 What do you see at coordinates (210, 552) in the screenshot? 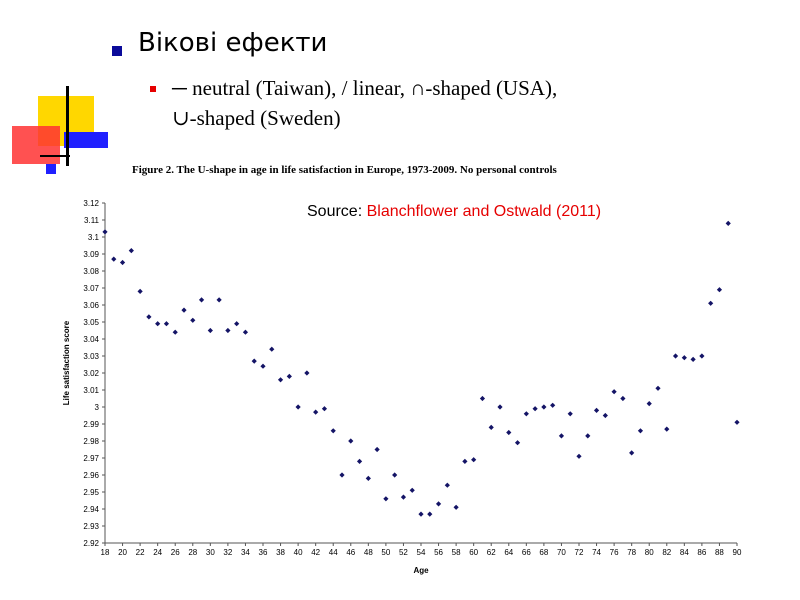
I see `x-tick-label: 30` at bounding box center [210, 552].